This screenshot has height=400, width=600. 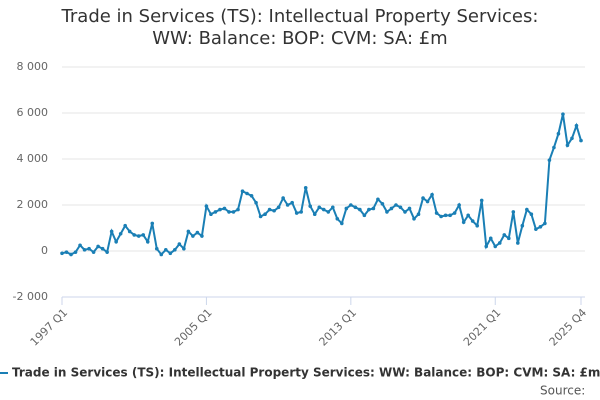 I want to click on x-tick-label: 2013 Q1, so click(x=338, y=327).